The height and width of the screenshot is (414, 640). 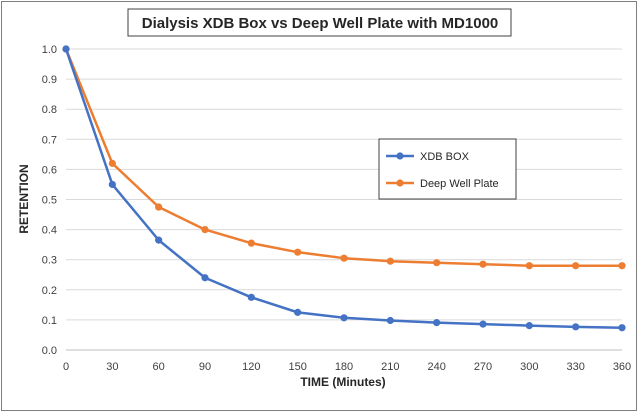 I want to click on legend-box, so click(x=447, y=169).